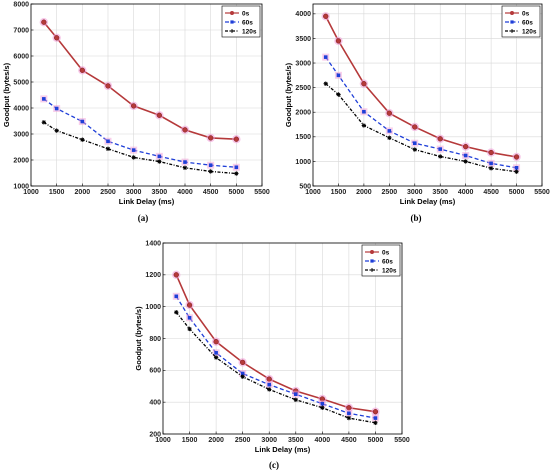  What do you see at coordinates (416, 218) in the screenshot?
I see `caption-b: (b)` at bounding box center [416, 218].